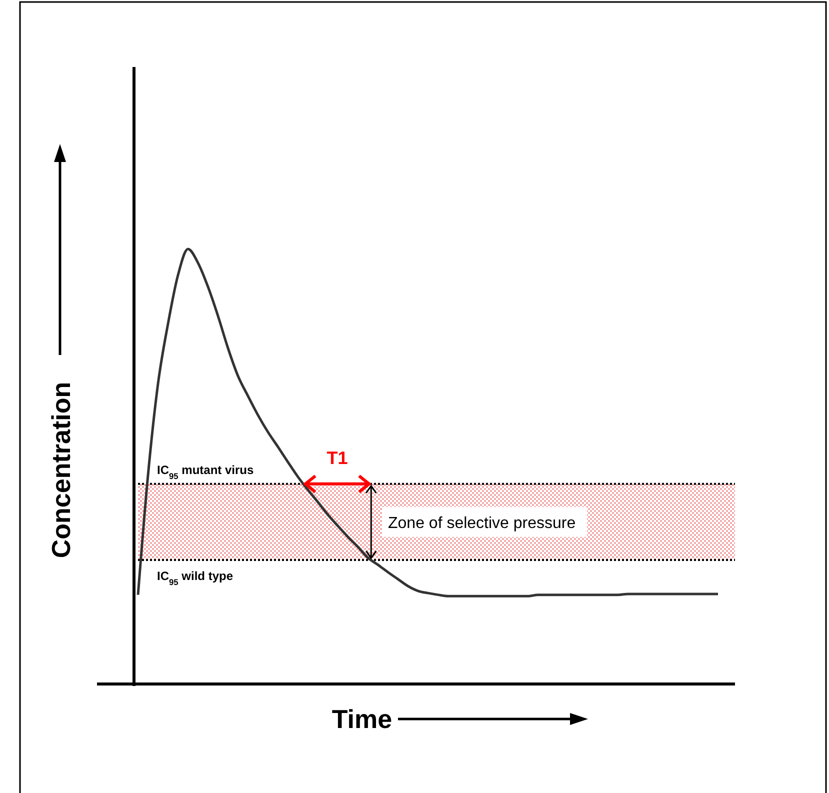 The height and width of the screenshot is (793, 829). Describe the element at coordinates (205, 471) in the screenshot. I see `ref-line-label: IC$_{95}$ mutant virus` at that location.